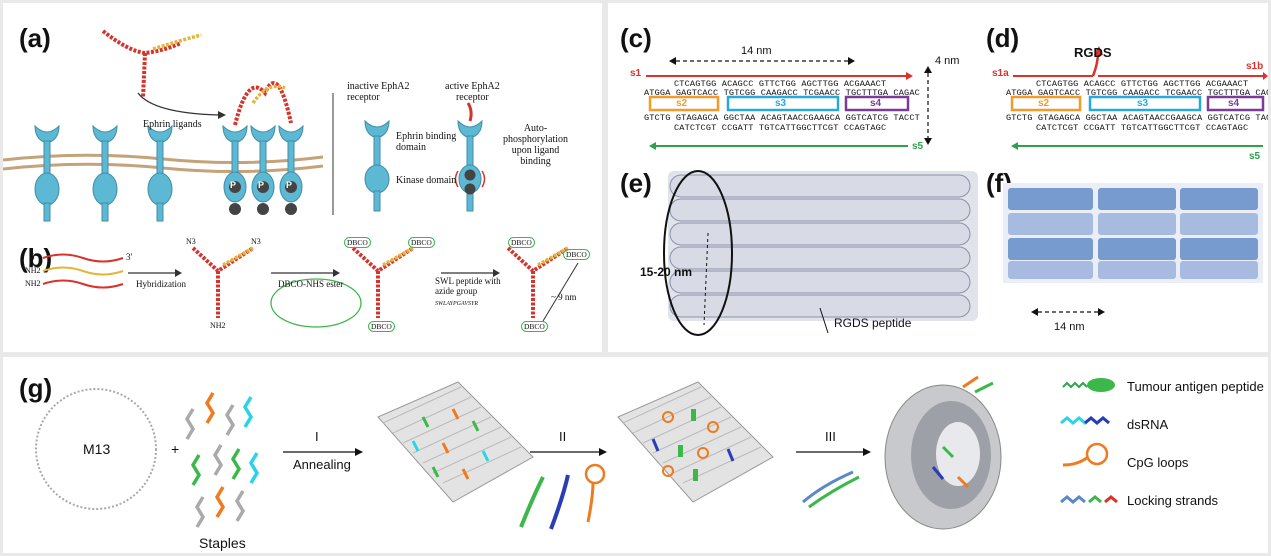  What do you see at coordinates (1133, 249) in the screenshot?
I see `nanotube-side-view` at bounding box center [1133, 249].